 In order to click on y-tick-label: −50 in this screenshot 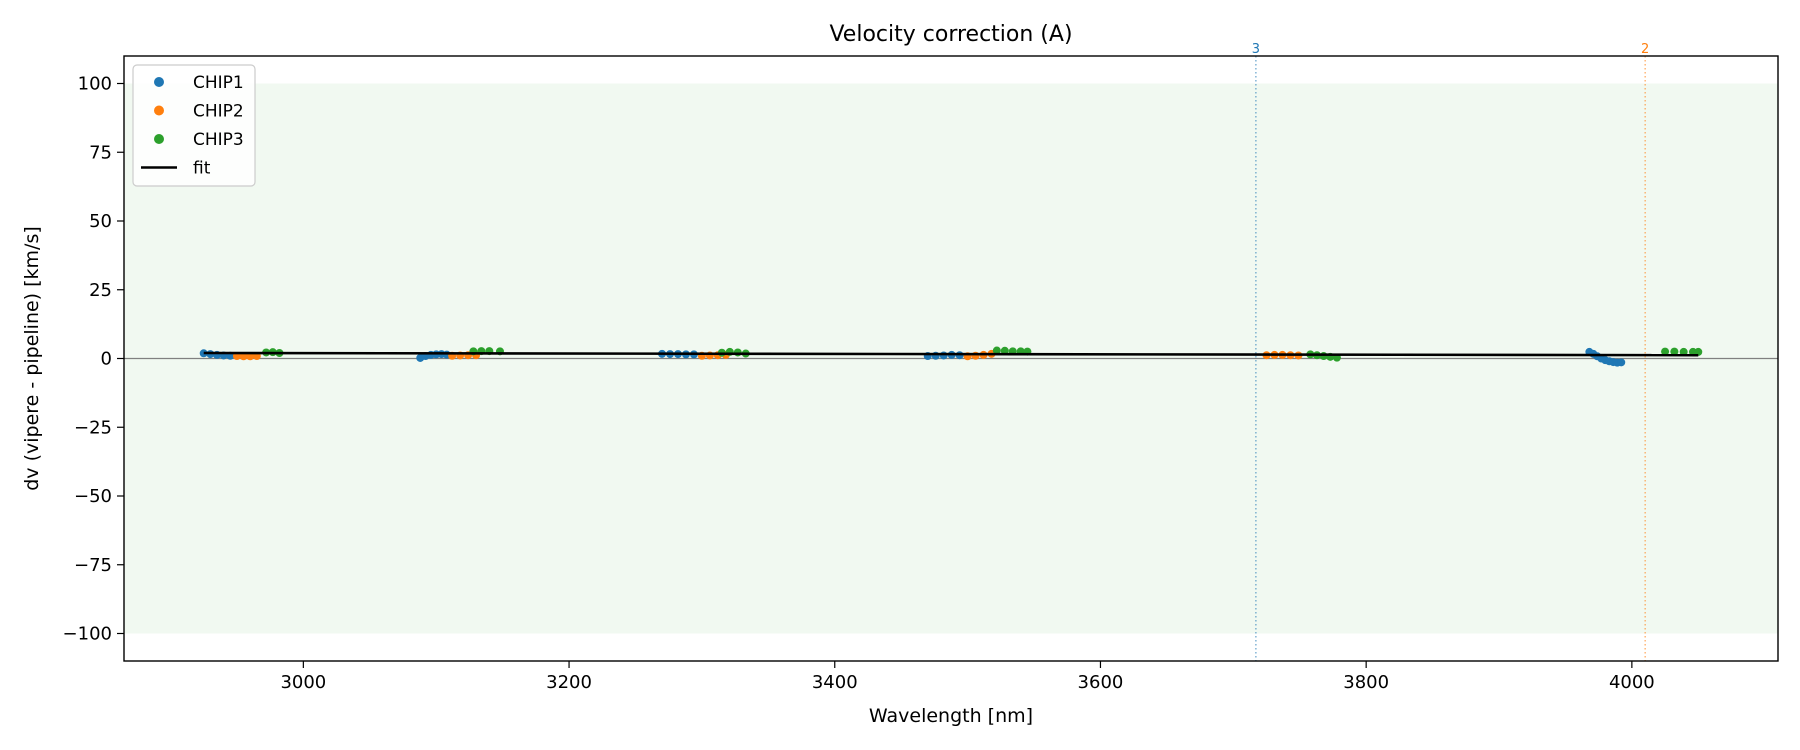, I will do `click(93, 496)`.